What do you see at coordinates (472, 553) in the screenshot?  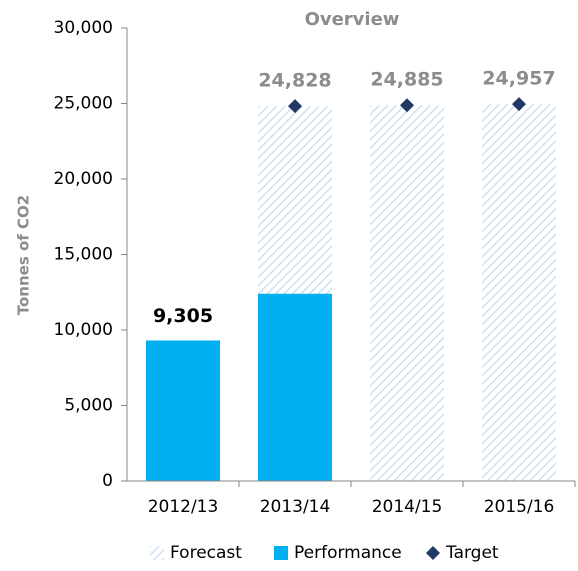 I see `legend-label: Target` at bounding box center [472, 553].